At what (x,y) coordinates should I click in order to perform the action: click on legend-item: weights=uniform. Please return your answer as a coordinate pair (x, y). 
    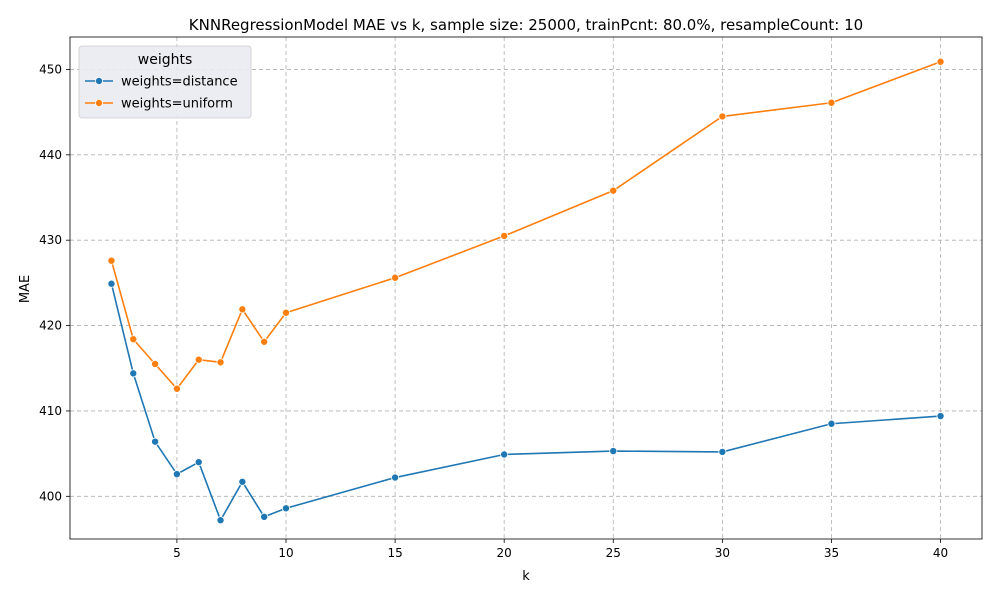
    Looking at the image, I should click on (159, 104).